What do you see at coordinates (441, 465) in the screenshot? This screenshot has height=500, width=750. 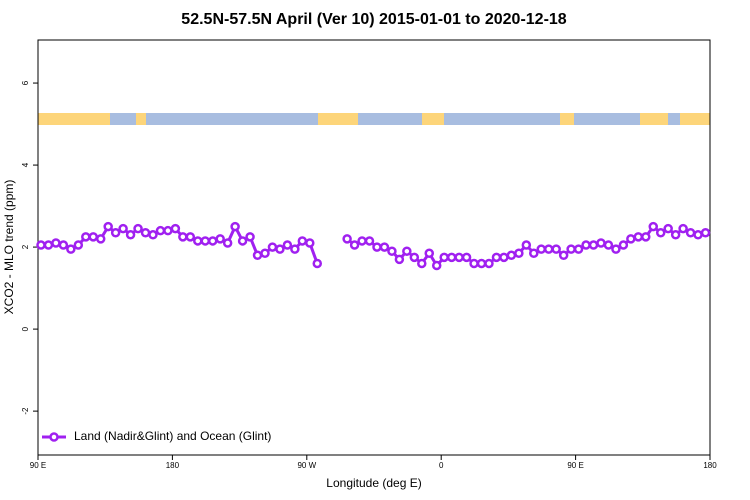 I see `x-tick-label: 0` at bounding box center [441, 465].